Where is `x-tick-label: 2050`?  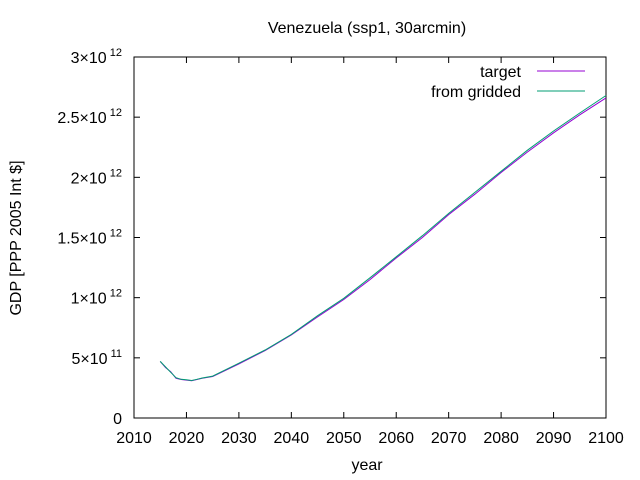
x-tick-label: 2050 is located at coordinates (344, 438).